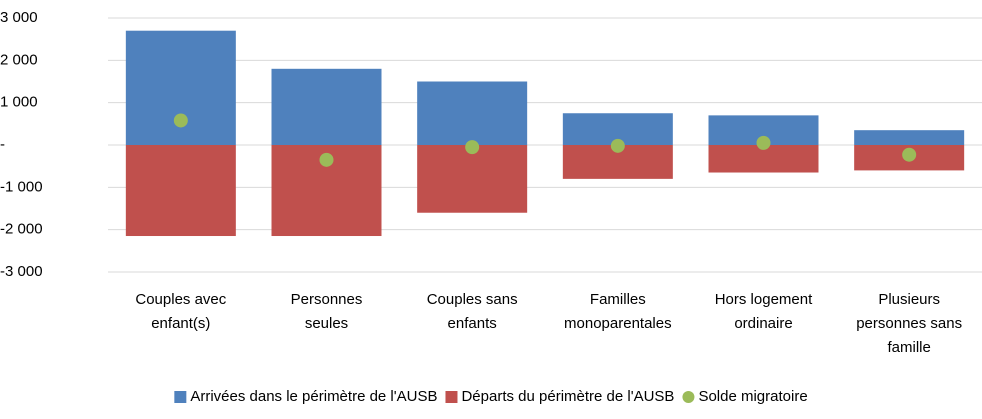 This screenshot has height=419, width=982. What do you see at coordinates (21, 271) in the screenshot?
I see `y-tick-label: -3 000` at bounding box center [21, 271].